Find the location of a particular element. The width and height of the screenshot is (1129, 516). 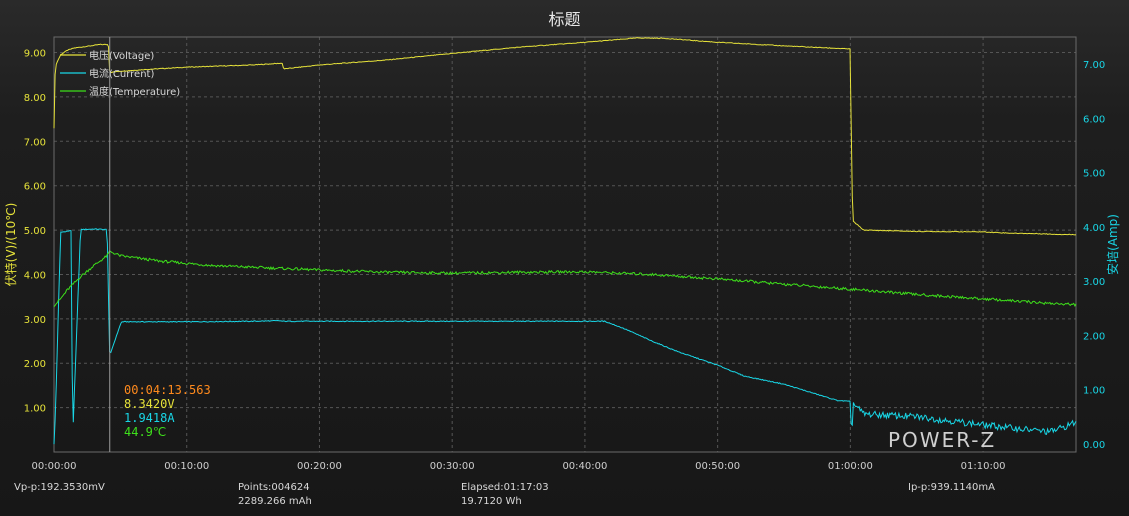

ipp-stat: Ip-p:939.1140mA is located at coordinates (951, 487).